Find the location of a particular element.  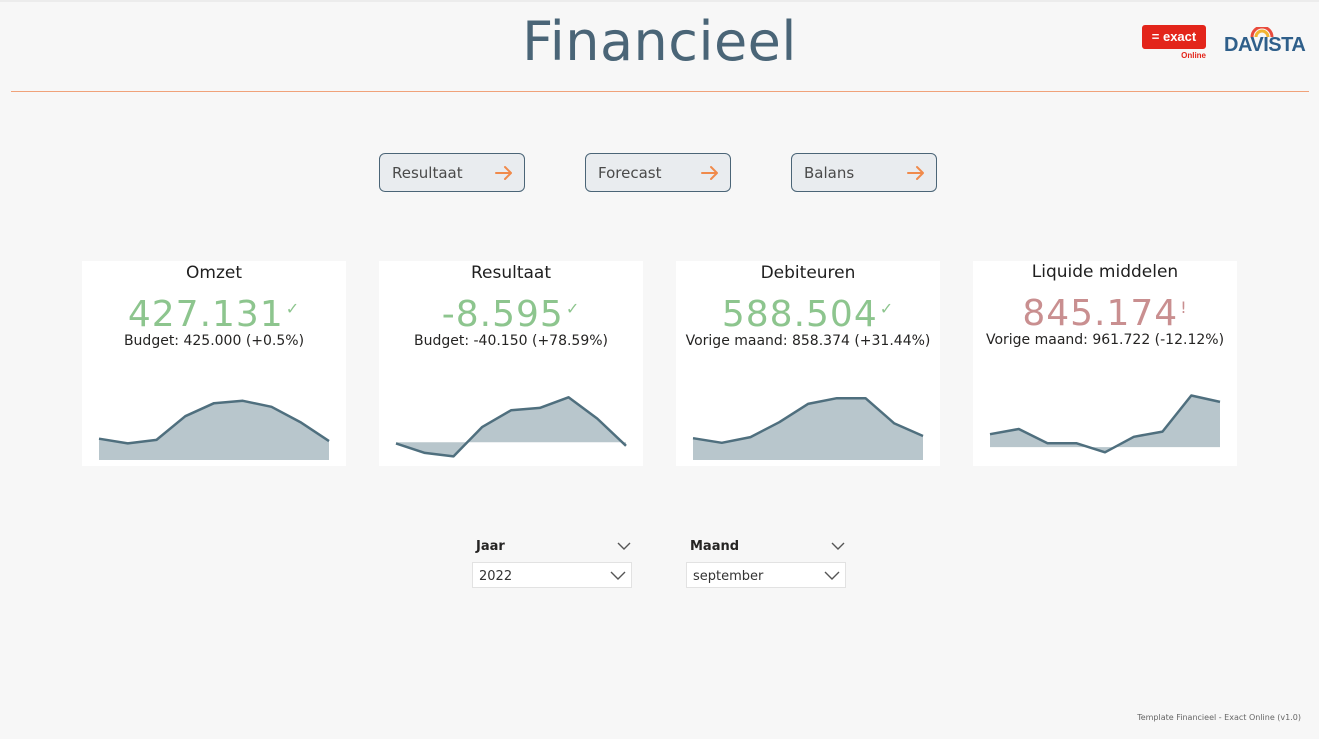

title-divider is located at coordinates (660, 91).